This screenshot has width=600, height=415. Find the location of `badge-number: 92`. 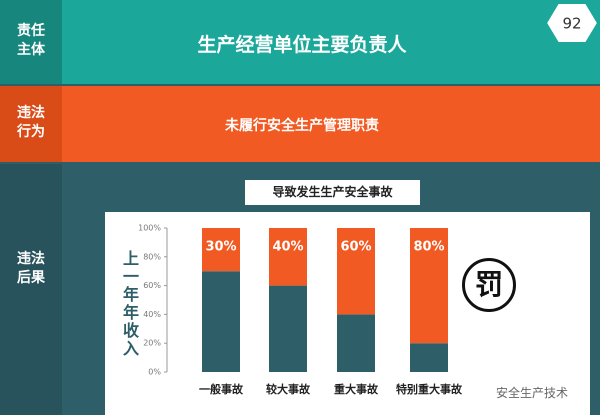

badge-number: 92 is located at coordinates (571, 24).